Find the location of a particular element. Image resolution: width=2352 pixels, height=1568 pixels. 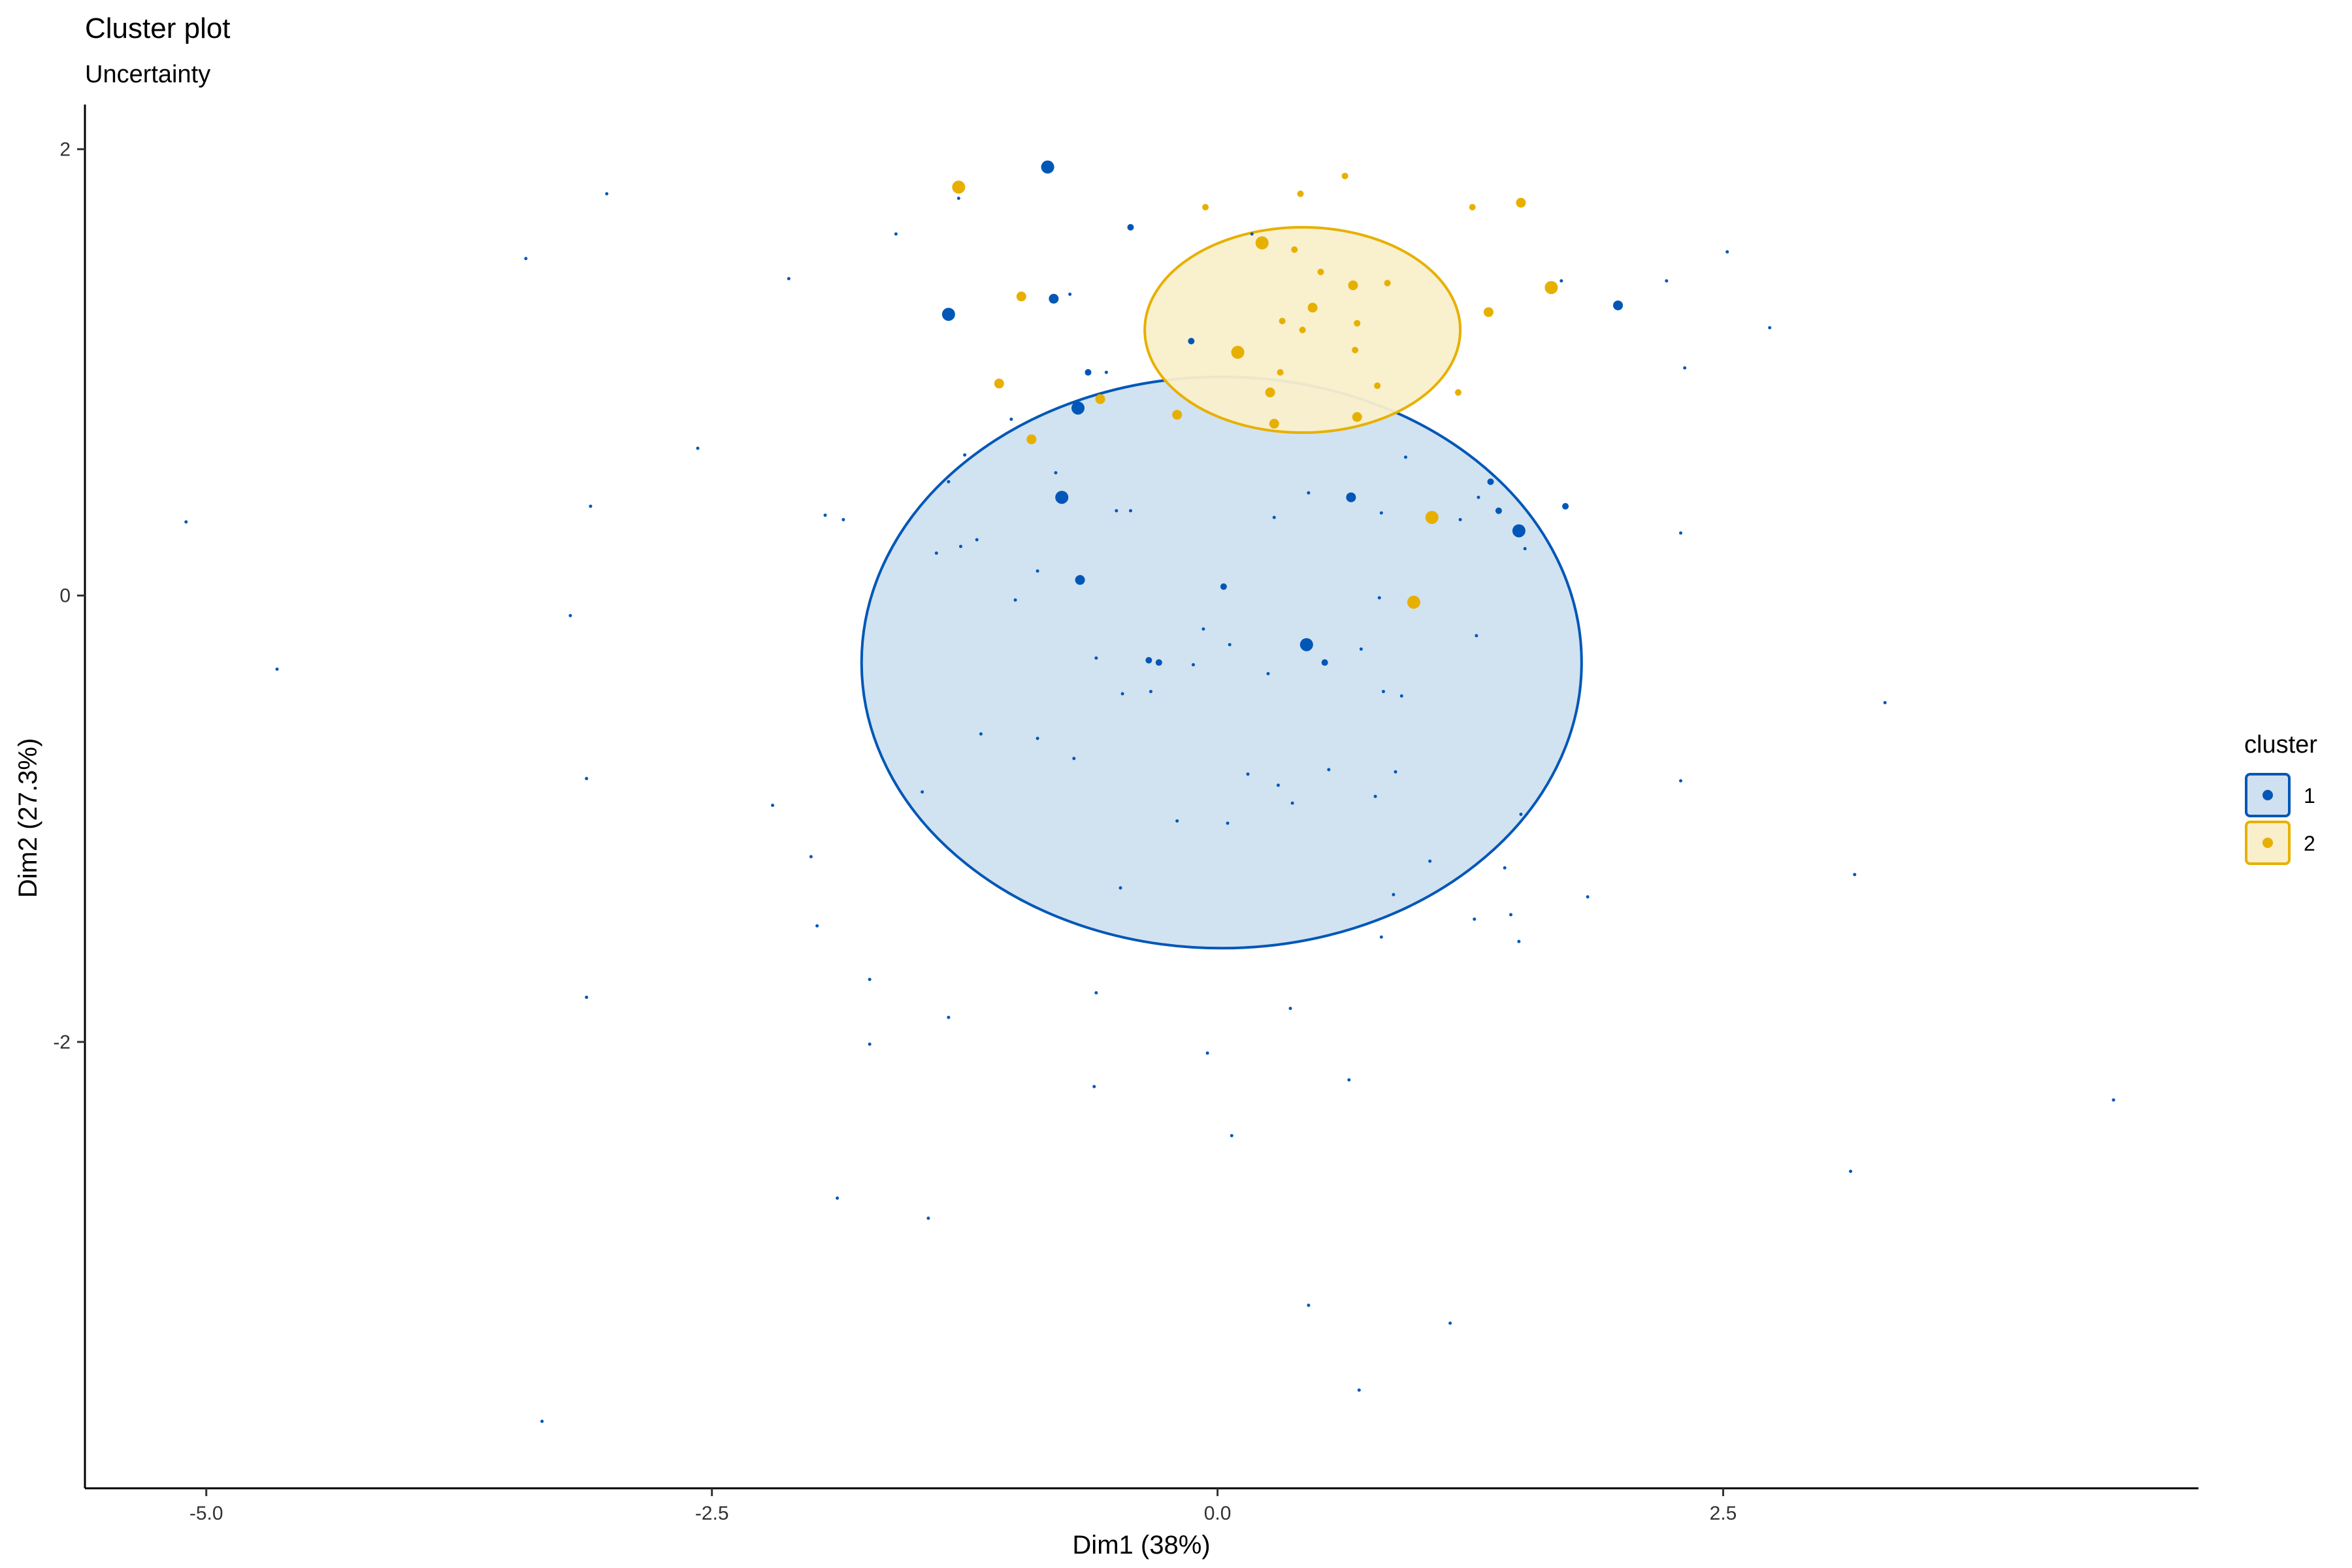

y-axis-ticks: 2 0 -2 is located at coordinates (69, 596).